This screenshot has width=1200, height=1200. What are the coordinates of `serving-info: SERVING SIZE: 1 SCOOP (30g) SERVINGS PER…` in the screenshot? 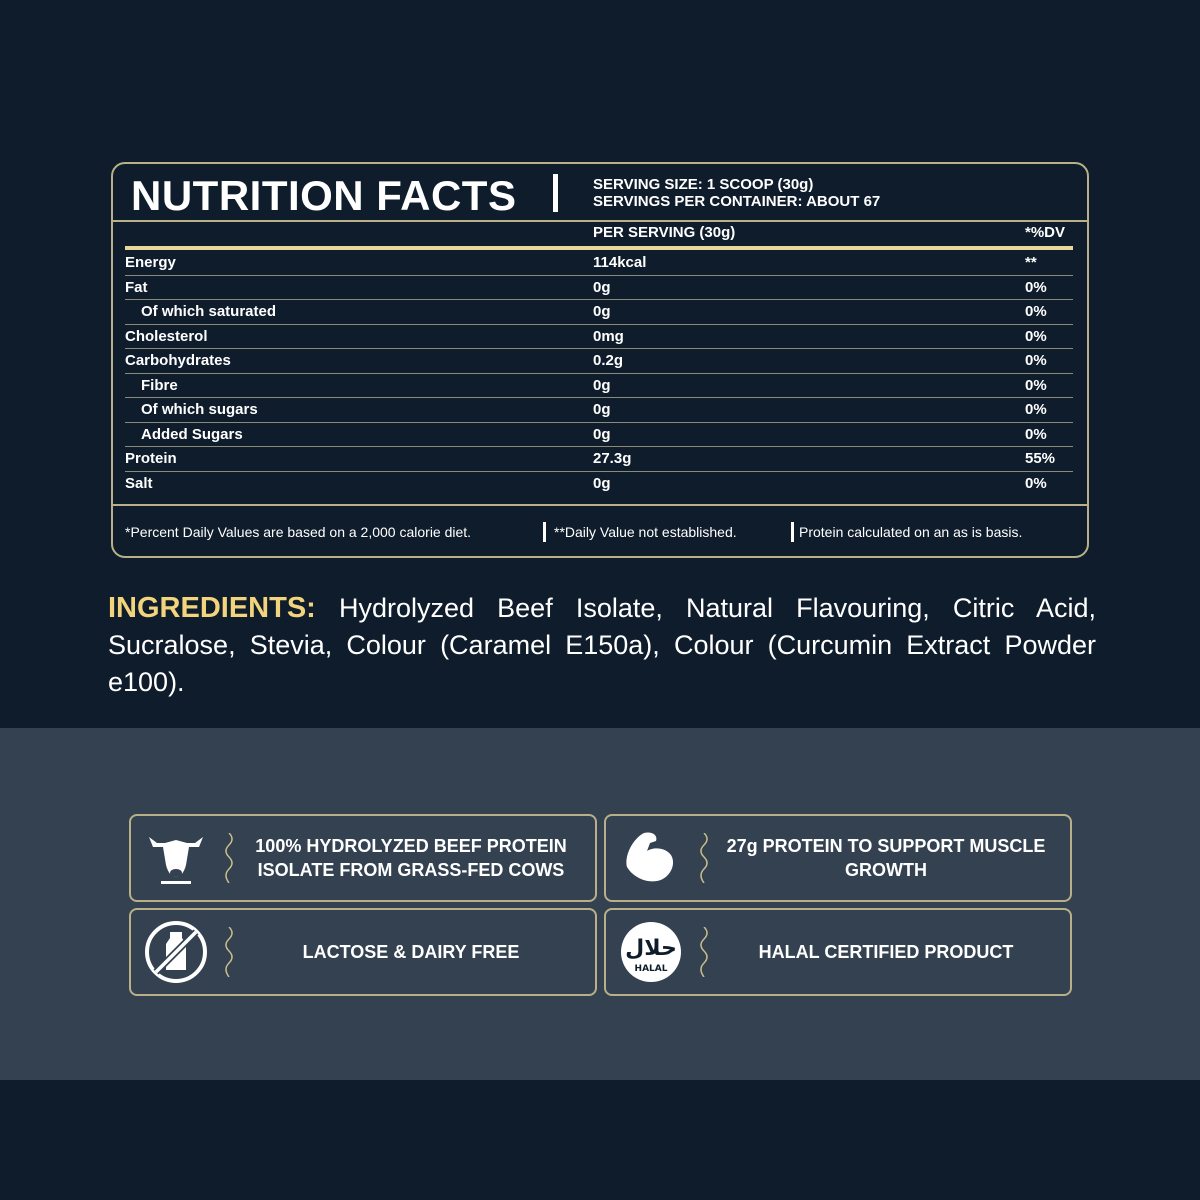 It's located at (736, 193).